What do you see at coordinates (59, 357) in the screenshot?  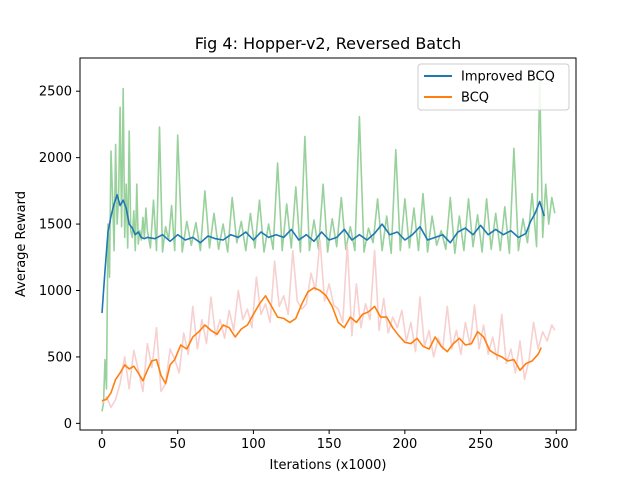 I see `y-tick-label: 500` at bounding box center [59, 357].